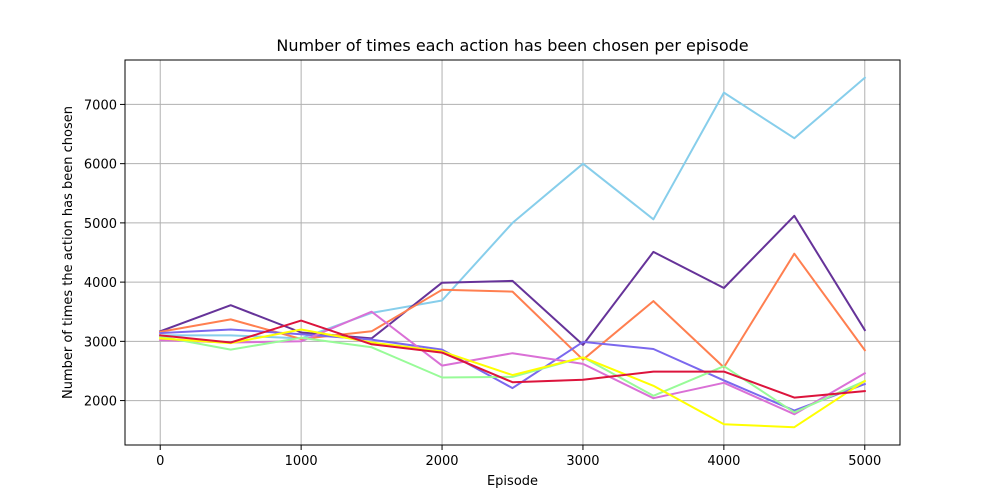 The height and width of the screenshot is (500, 1000). Describe the element at coordinates (441, 461) in the screenshot. I see `x-tick-label: 2000` at that location.